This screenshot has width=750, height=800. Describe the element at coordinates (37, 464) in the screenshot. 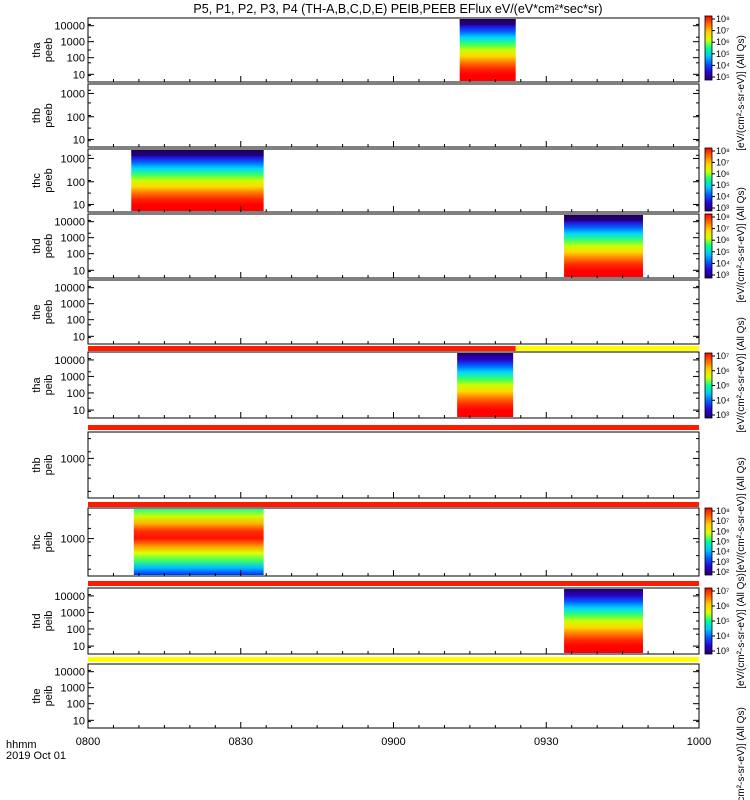

I see `panel-label-probe: thb` at that location.